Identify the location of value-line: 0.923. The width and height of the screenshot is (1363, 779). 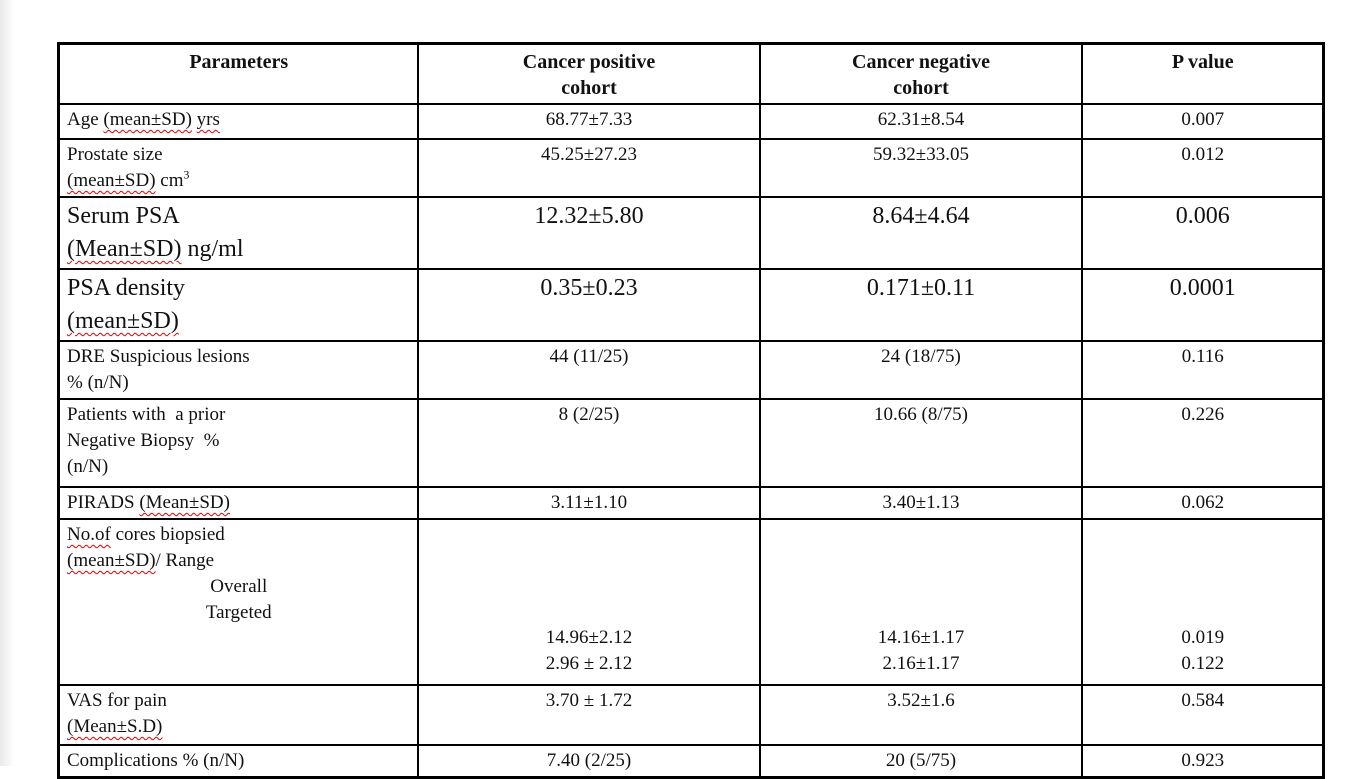
(1203, 760).